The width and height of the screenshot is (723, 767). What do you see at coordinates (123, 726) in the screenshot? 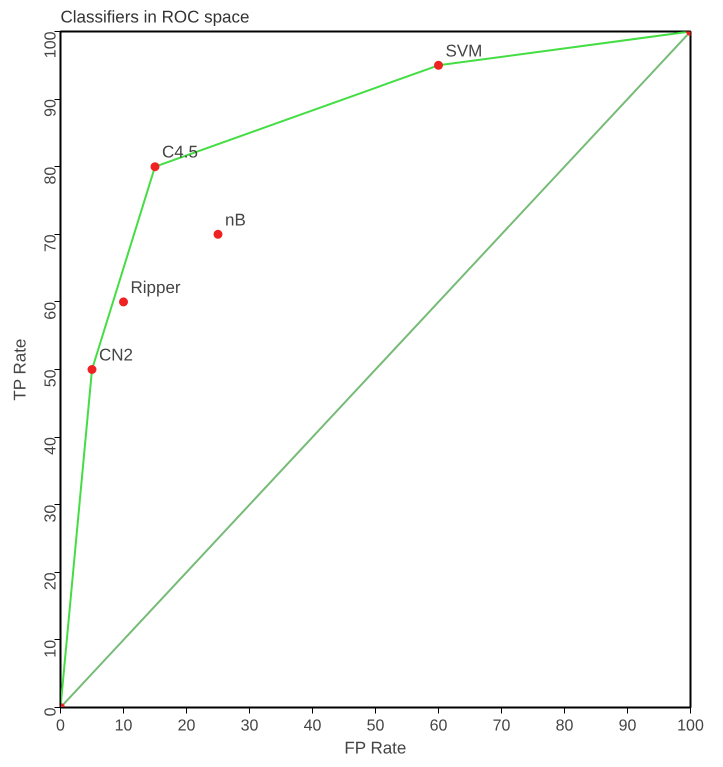
I see `x-tick-label: 10` at bounding box center [123, 726].